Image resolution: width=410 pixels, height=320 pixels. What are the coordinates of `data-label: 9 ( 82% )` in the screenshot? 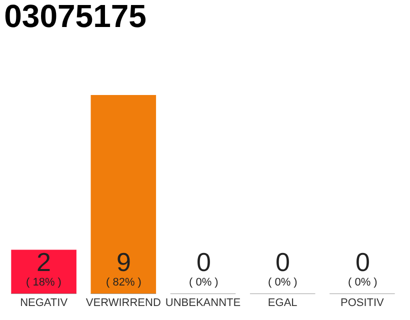 It's located at (124, 267).